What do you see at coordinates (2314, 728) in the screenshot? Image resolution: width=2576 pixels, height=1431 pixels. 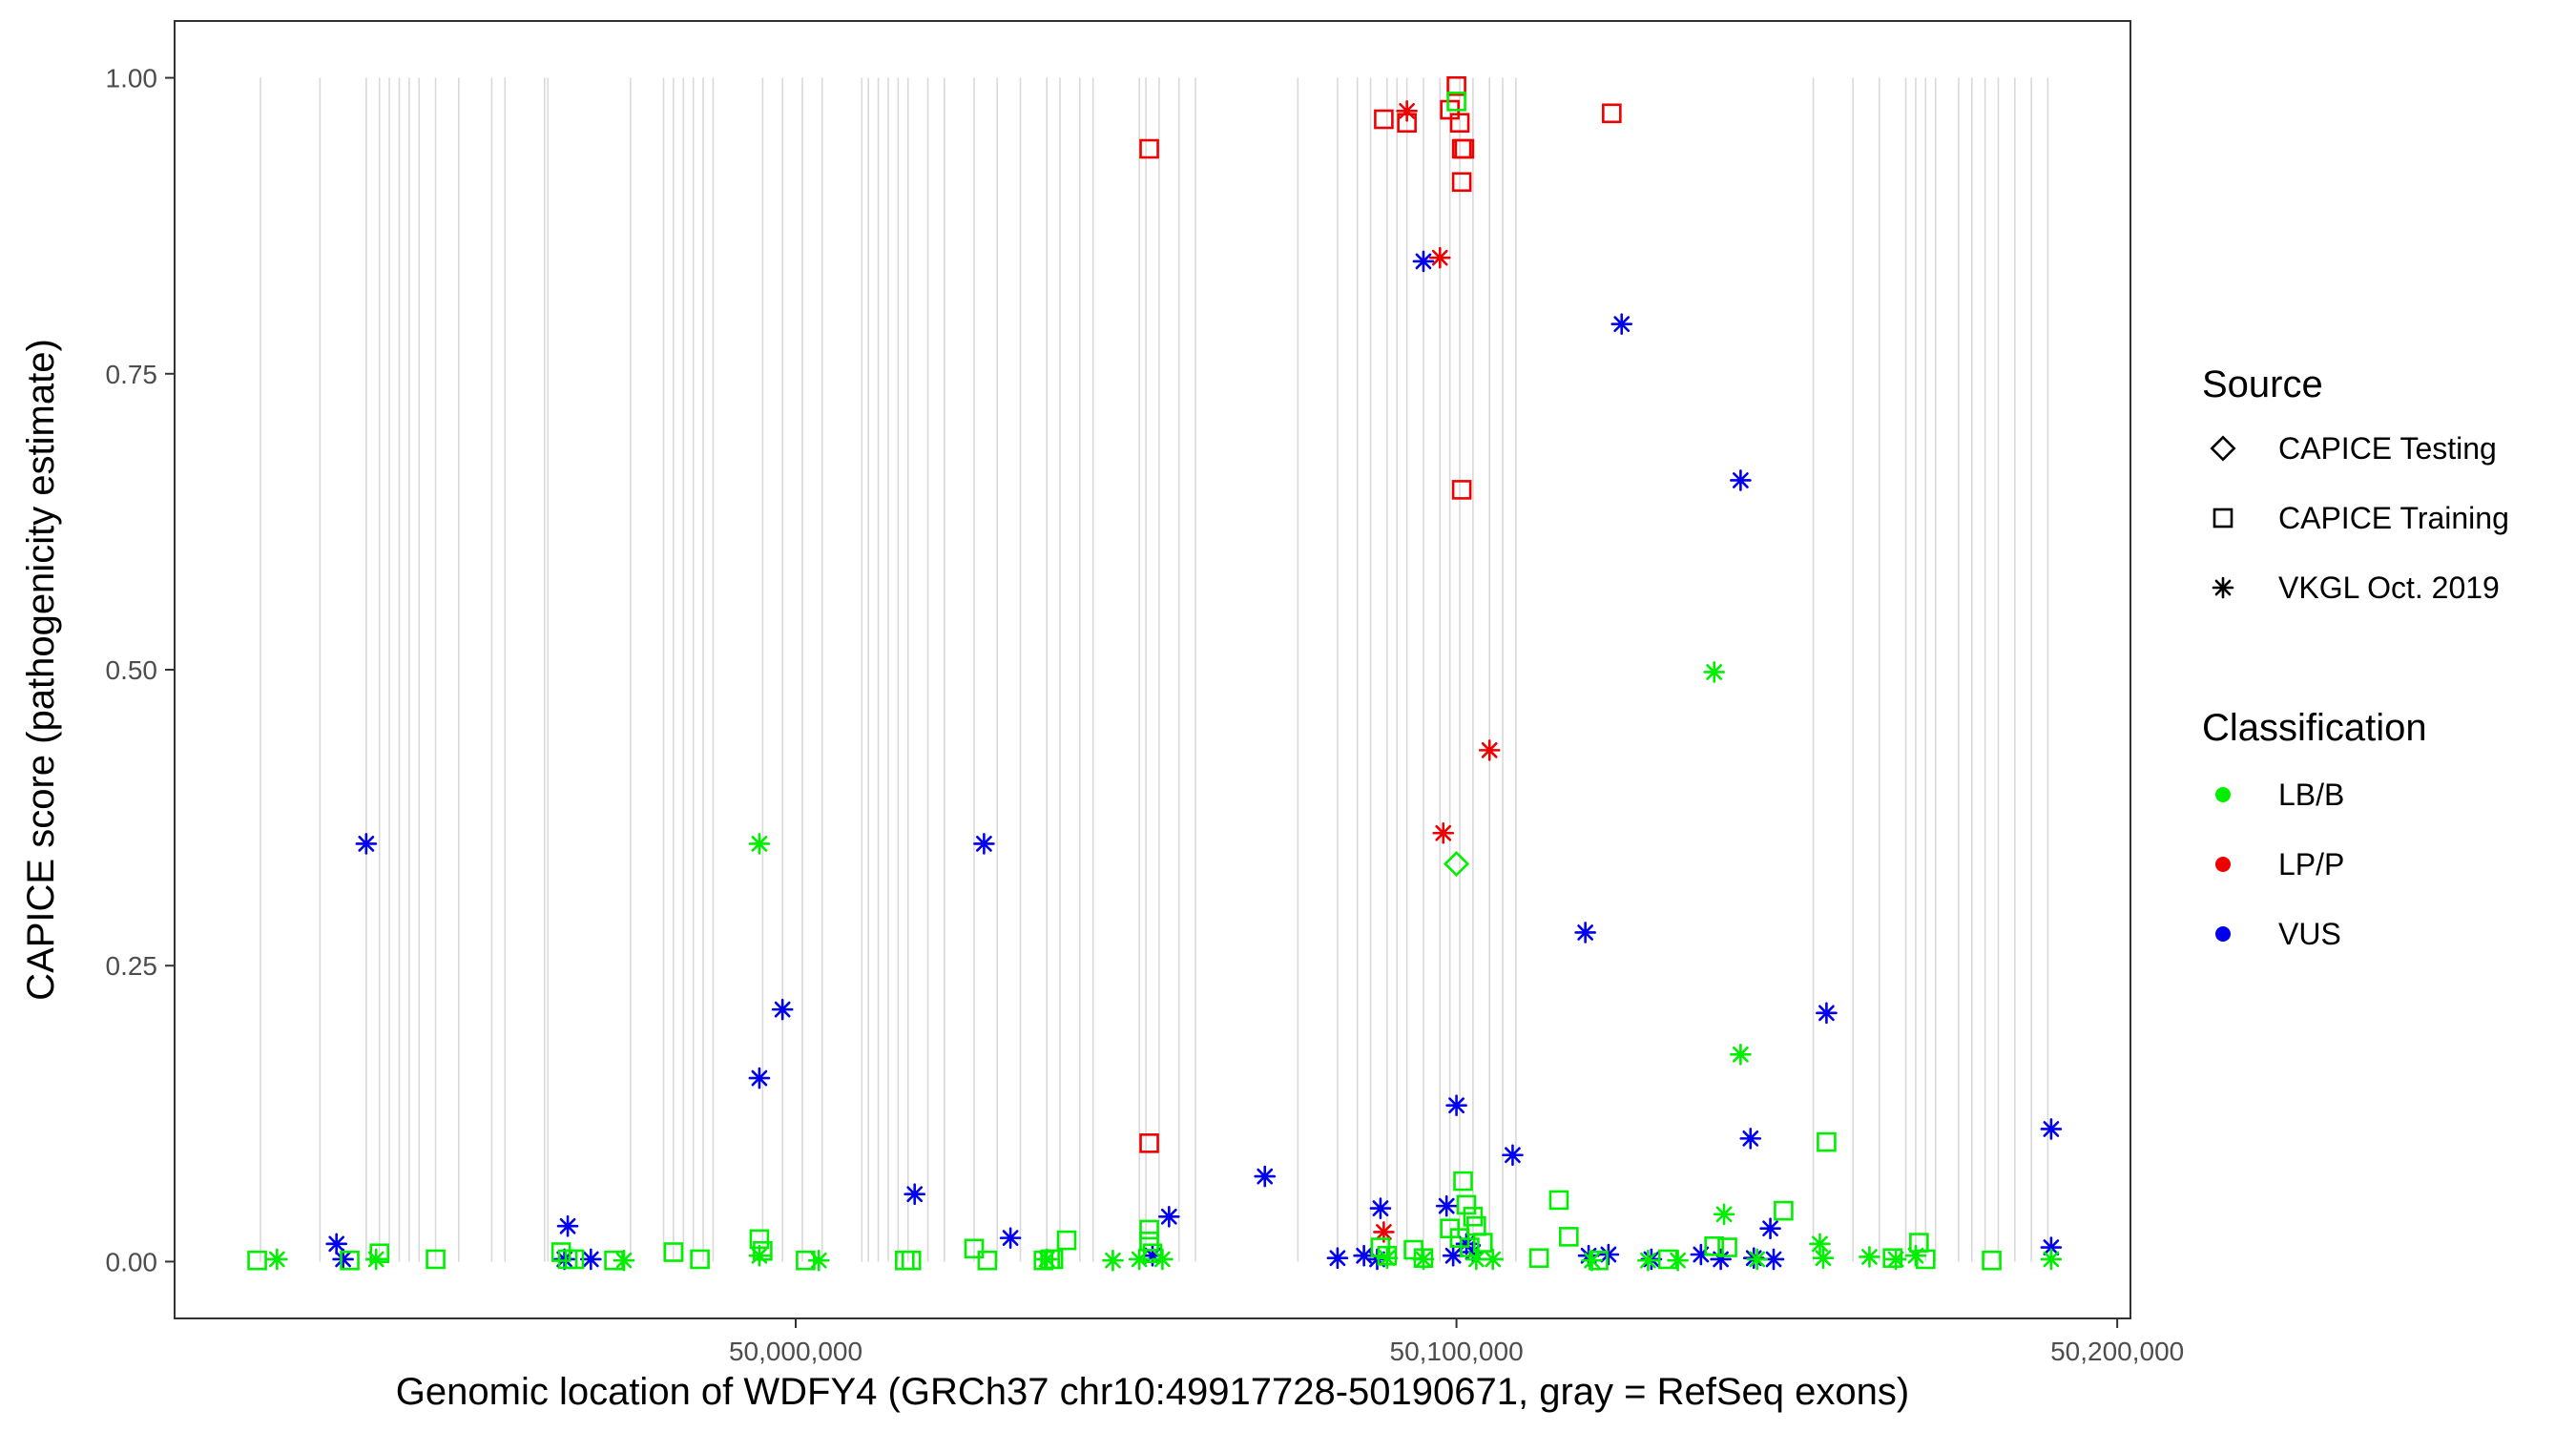 I see `legend-classification-title: Classification` at bounding box center [2314, 728].